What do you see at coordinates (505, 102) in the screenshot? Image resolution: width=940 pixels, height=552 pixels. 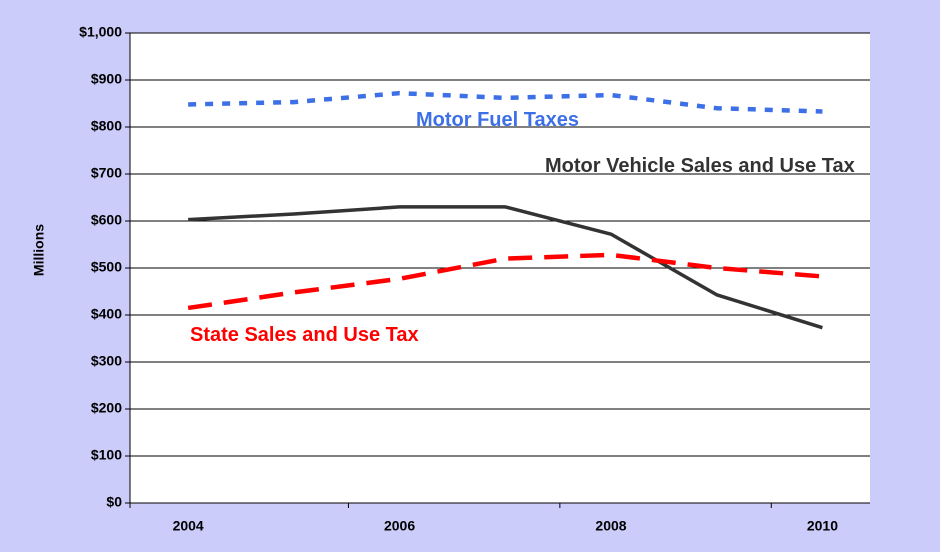 I see `series-line` at bounding box center [505, 102].